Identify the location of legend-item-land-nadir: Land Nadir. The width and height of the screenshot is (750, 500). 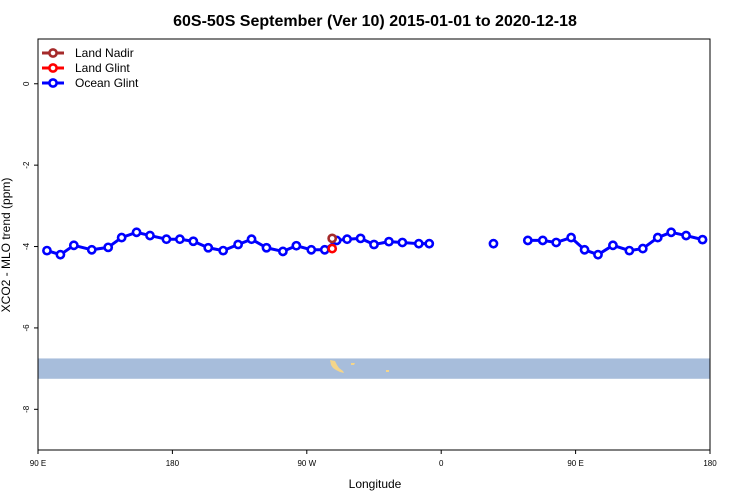
(88, 53).